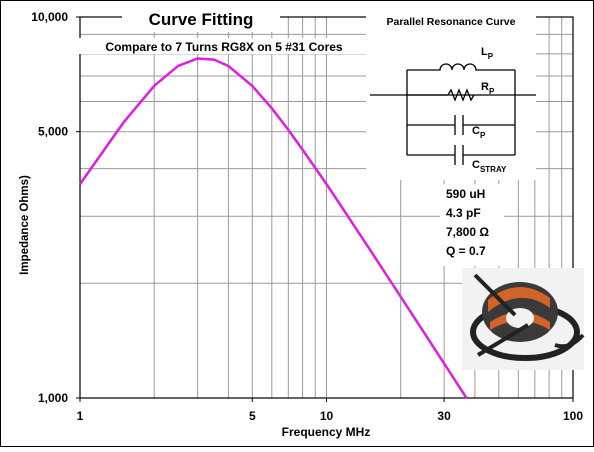 Image resolution: width=594 pixels, height=452 pixels. What do you see at coordinates (327, 416) in the screenshot?
I see `x-tick-label: 10` at bounding box center [327, 416].